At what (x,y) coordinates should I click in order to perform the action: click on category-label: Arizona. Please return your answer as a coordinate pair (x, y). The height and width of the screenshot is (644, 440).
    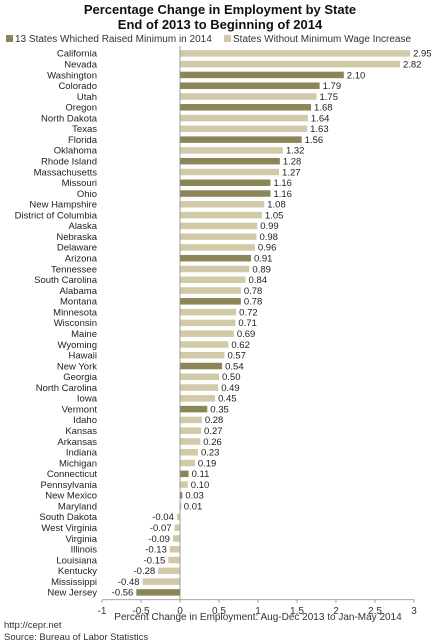
    Looking at the image, I should click on (81, 259).